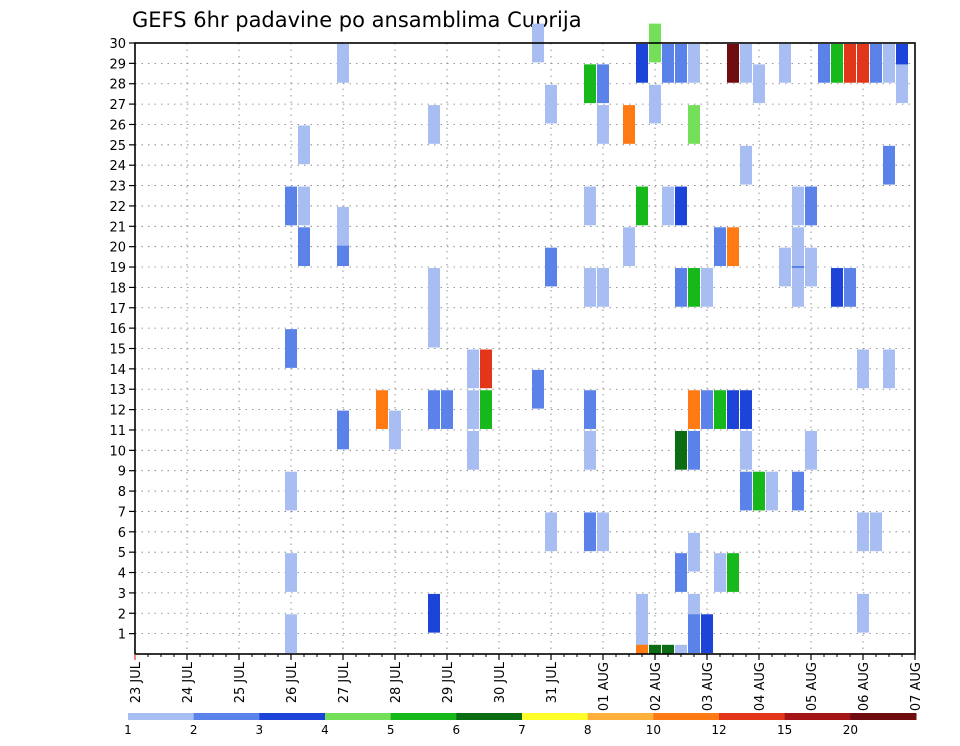 This screenshot has height=746, width=960. What do you see at coordinates (122, 472) in the screenshot?
I see `y-tick-label: 9` at bounding box center [122, 472].